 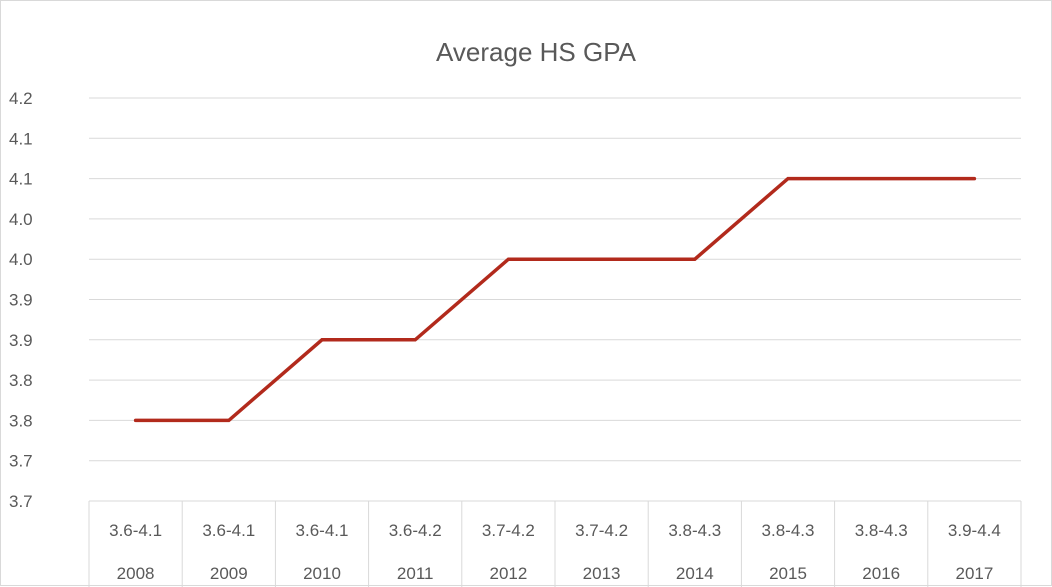 I want to click on y-axis-labels: 3.7 3.7 3.8 3.8 3.9 3.9 4.0 4.0 4.1 4.1 4.2, so click(x=21, y=300).